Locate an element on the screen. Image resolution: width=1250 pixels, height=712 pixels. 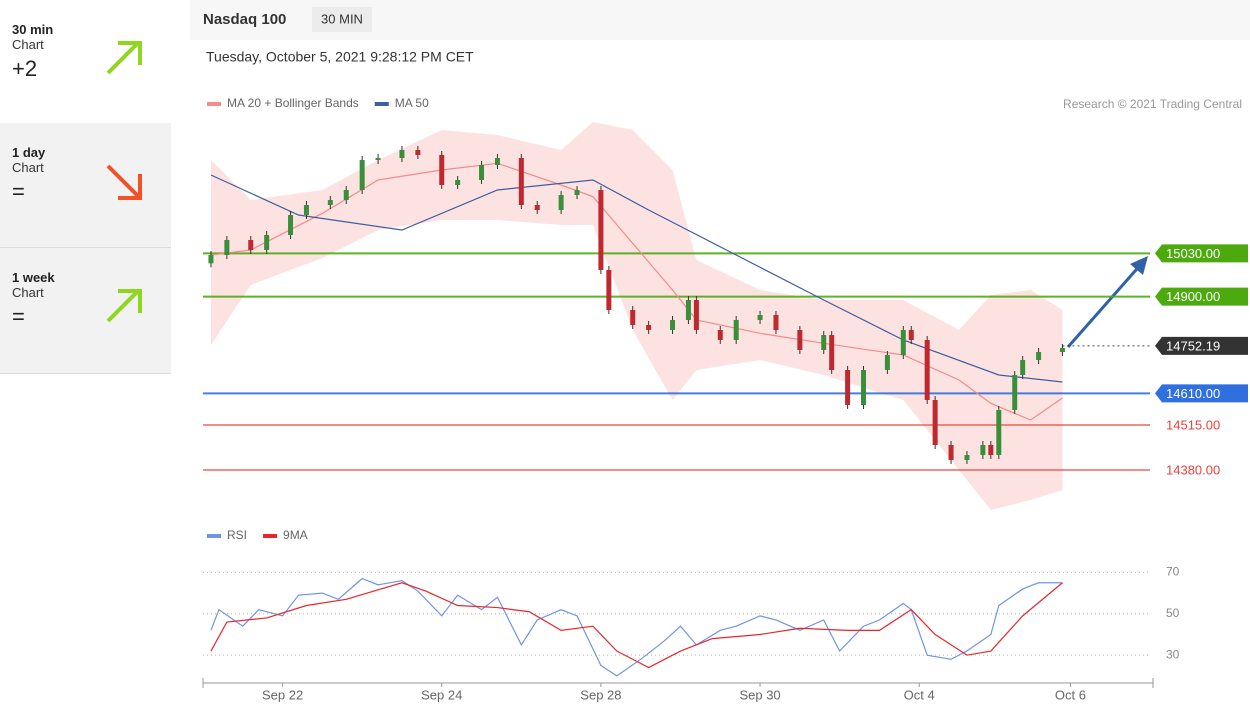
interval: 30 MIN is located at coordinates (342, 18).